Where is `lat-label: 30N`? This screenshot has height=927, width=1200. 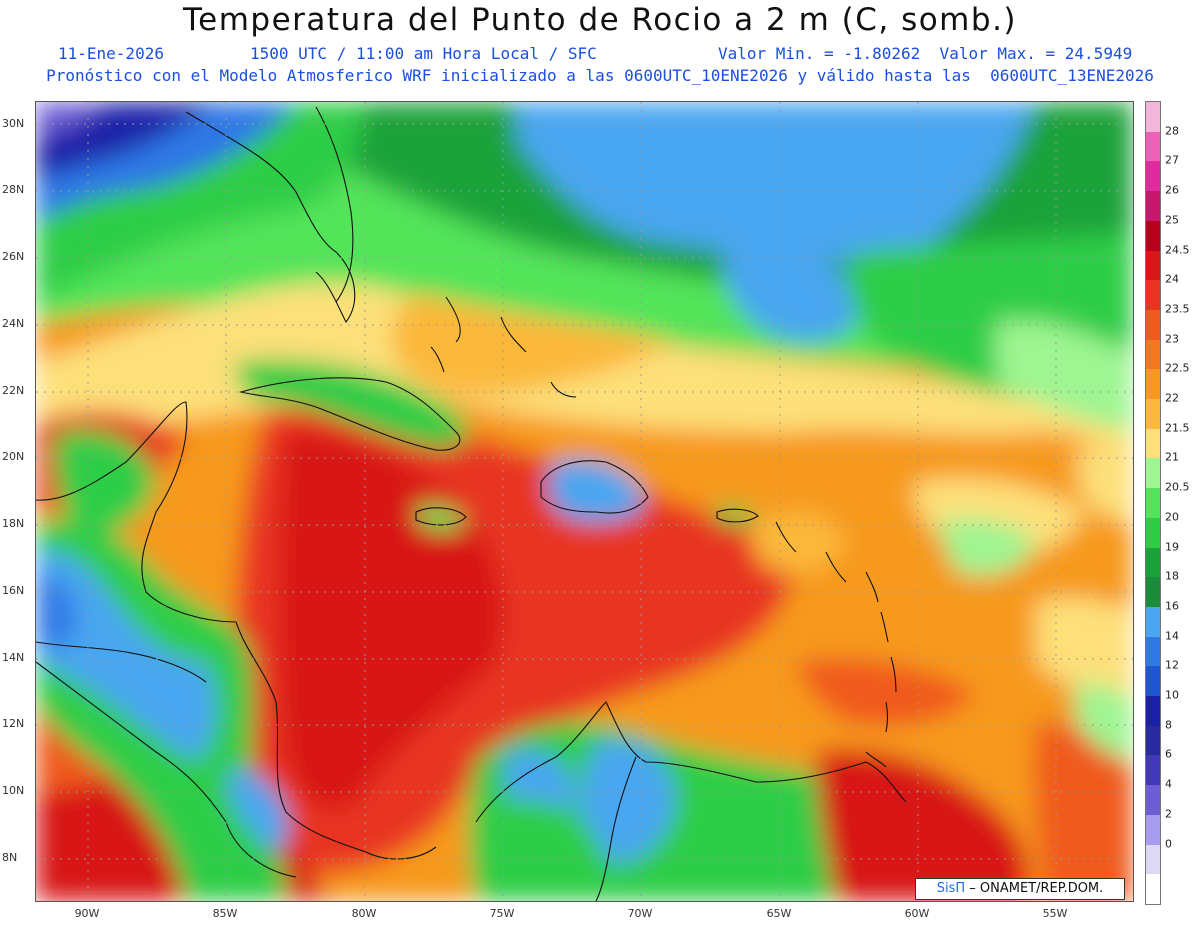 lat-label: 30N is located at coordinates (13, 123).